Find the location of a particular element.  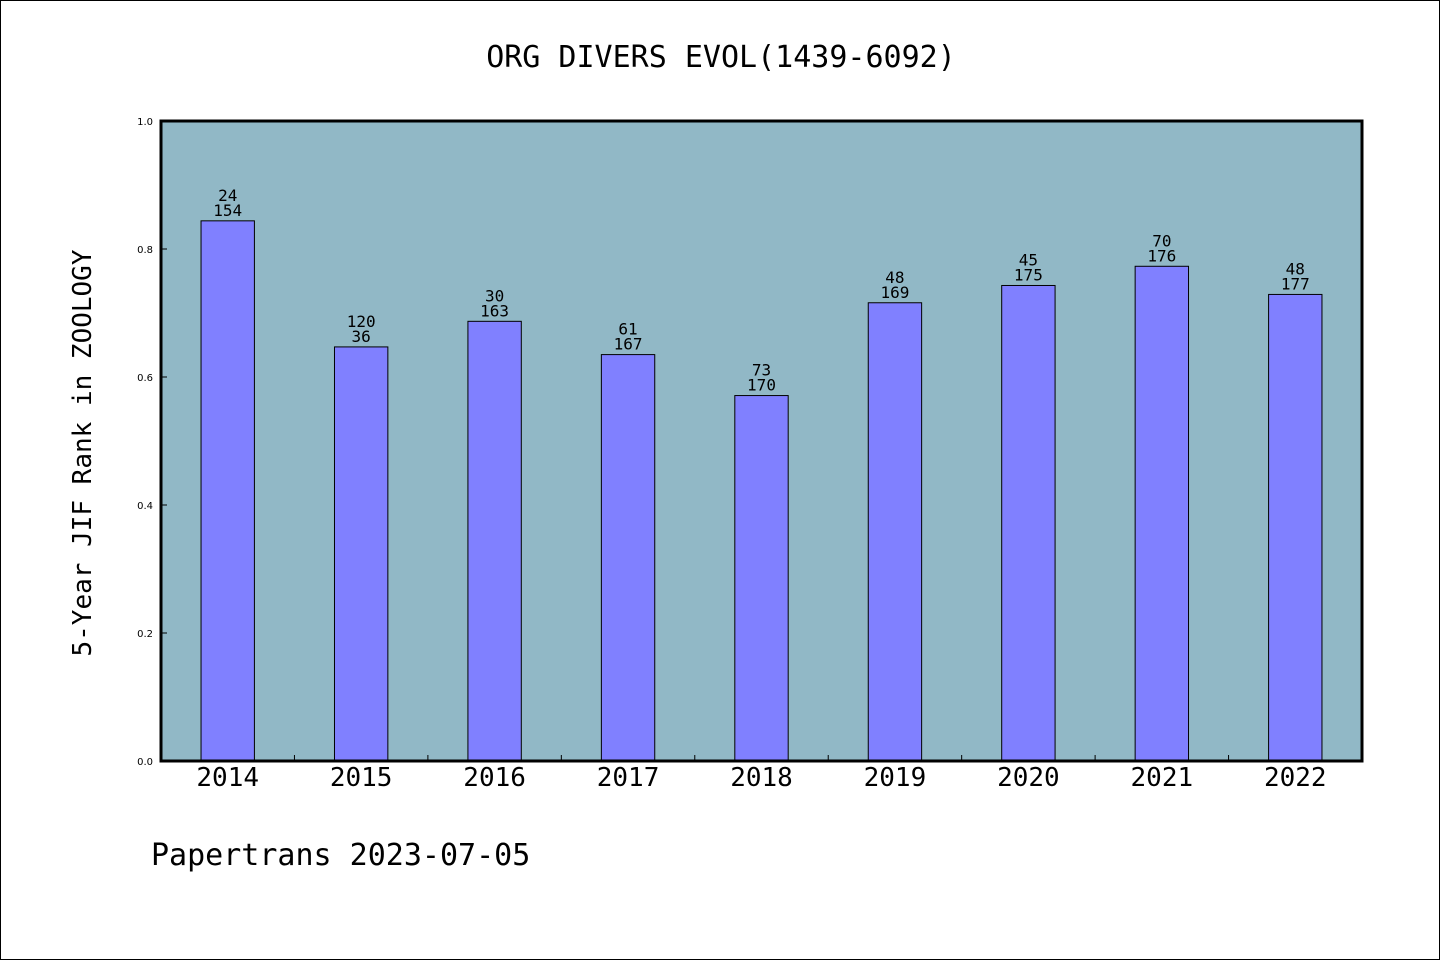

x-tick-label-2019: 2019 is located at coordinates (895, 778).